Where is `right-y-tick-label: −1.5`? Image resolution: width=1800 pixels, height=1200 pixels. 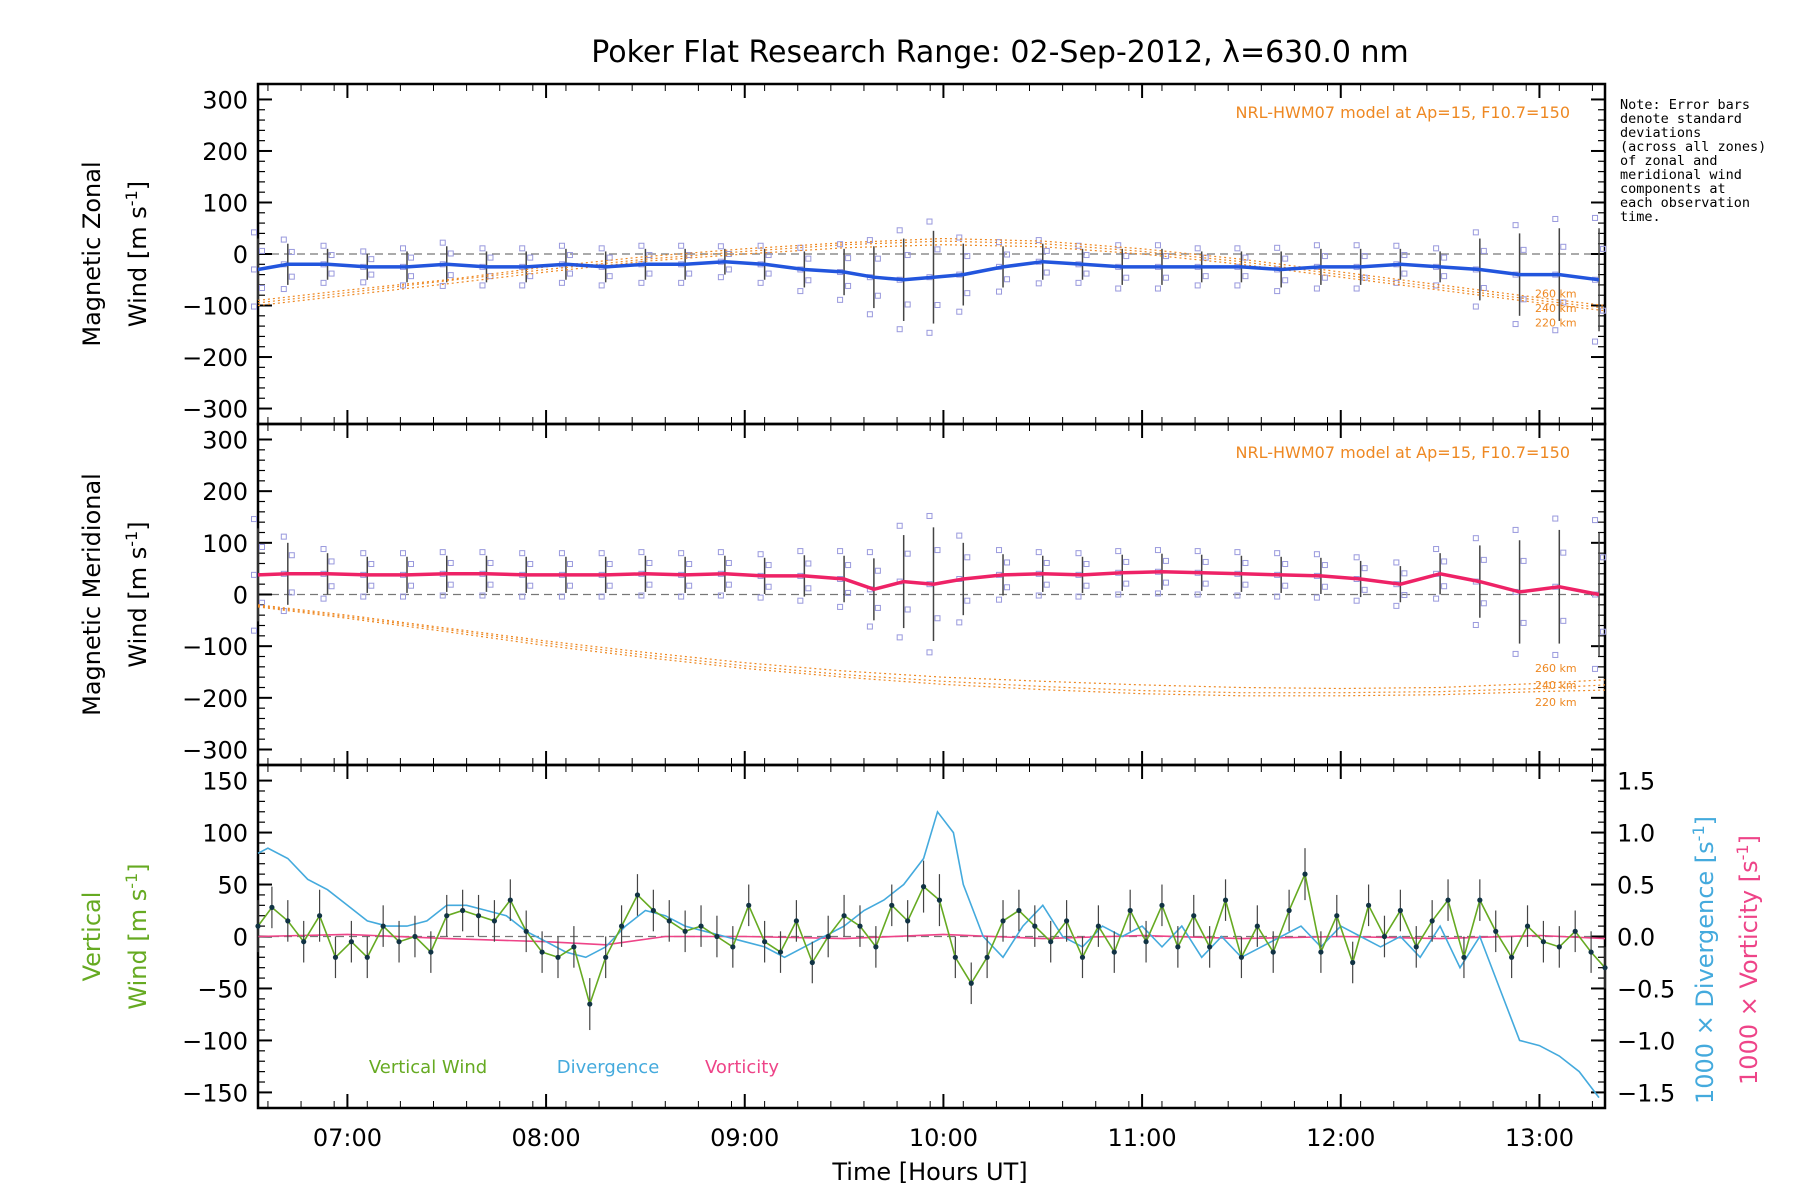
right-y-tick-label: −1.5 is located at coordinates (1646, 1093).